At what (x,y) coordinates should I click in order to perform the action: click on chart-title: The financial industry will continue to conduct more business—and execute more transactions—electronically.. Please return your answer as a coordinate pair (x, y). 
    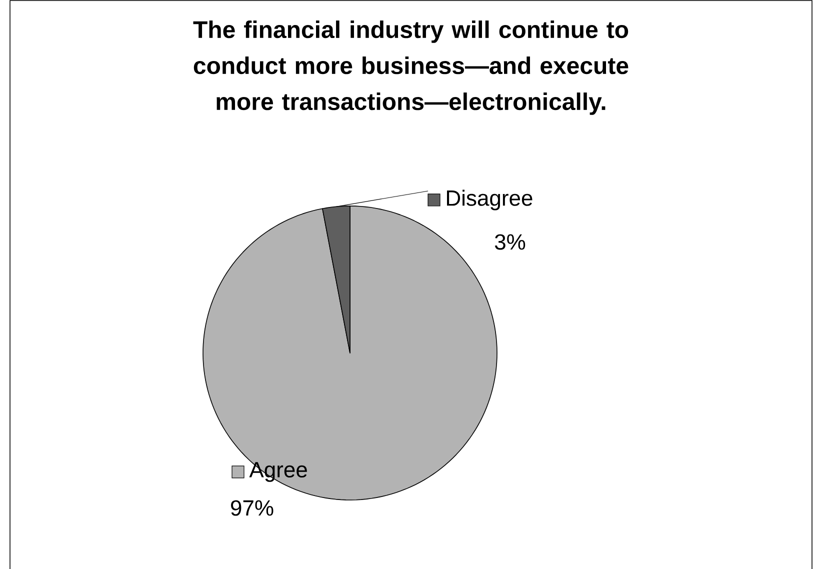
    Looking at the image, I should click on (410, 67).